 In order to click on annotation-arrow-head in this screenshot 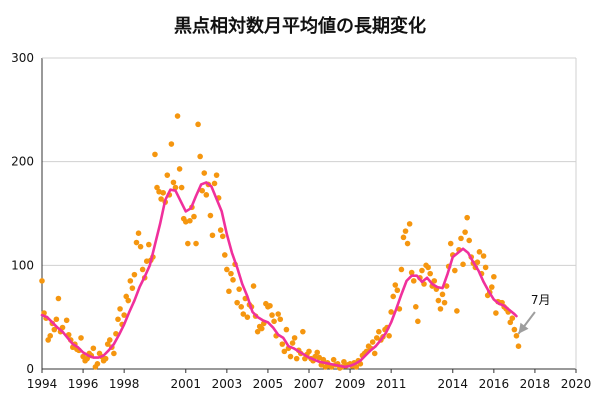, I will do `click(523, 328)`.